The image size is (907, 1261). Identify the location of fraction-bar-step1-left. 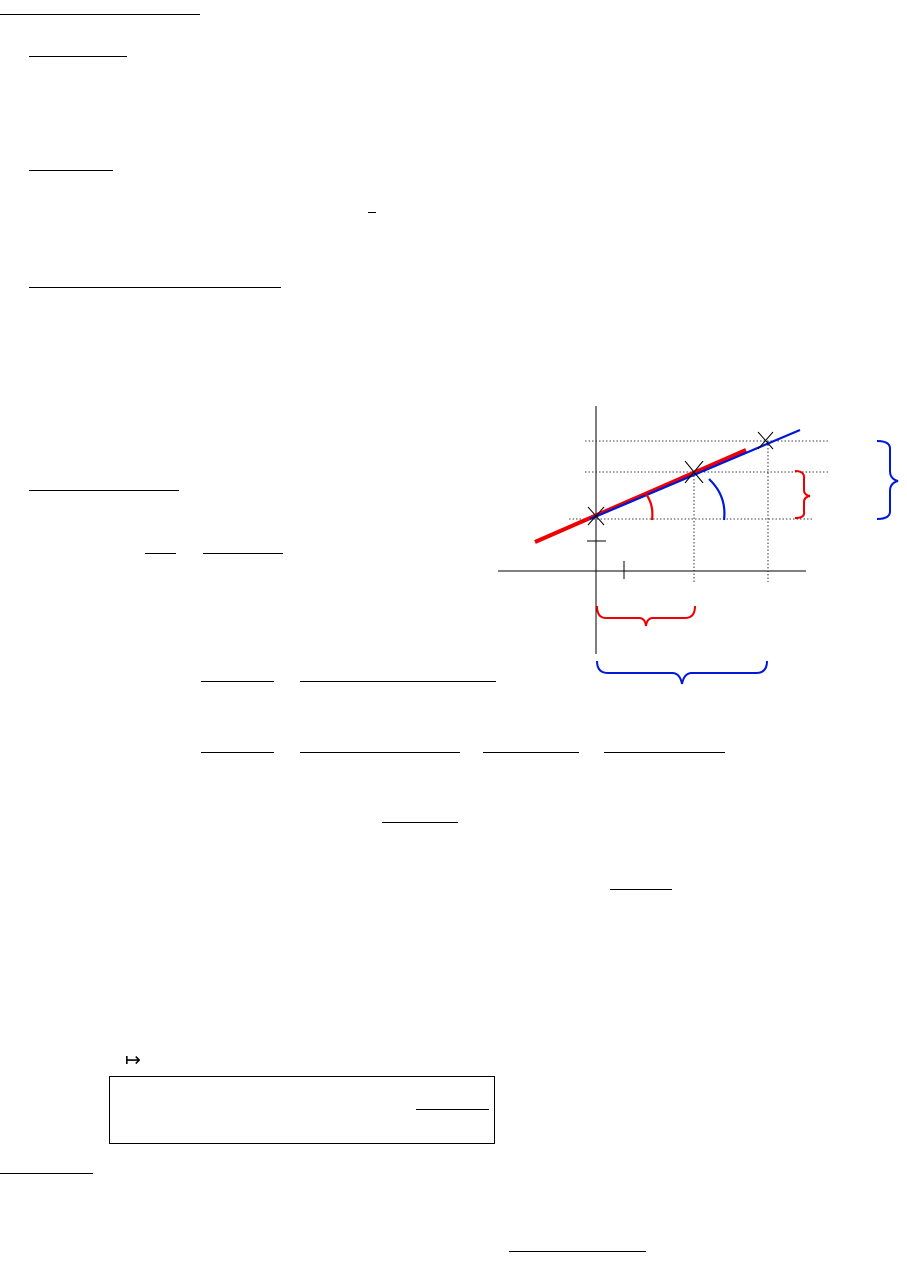
(237, 681).